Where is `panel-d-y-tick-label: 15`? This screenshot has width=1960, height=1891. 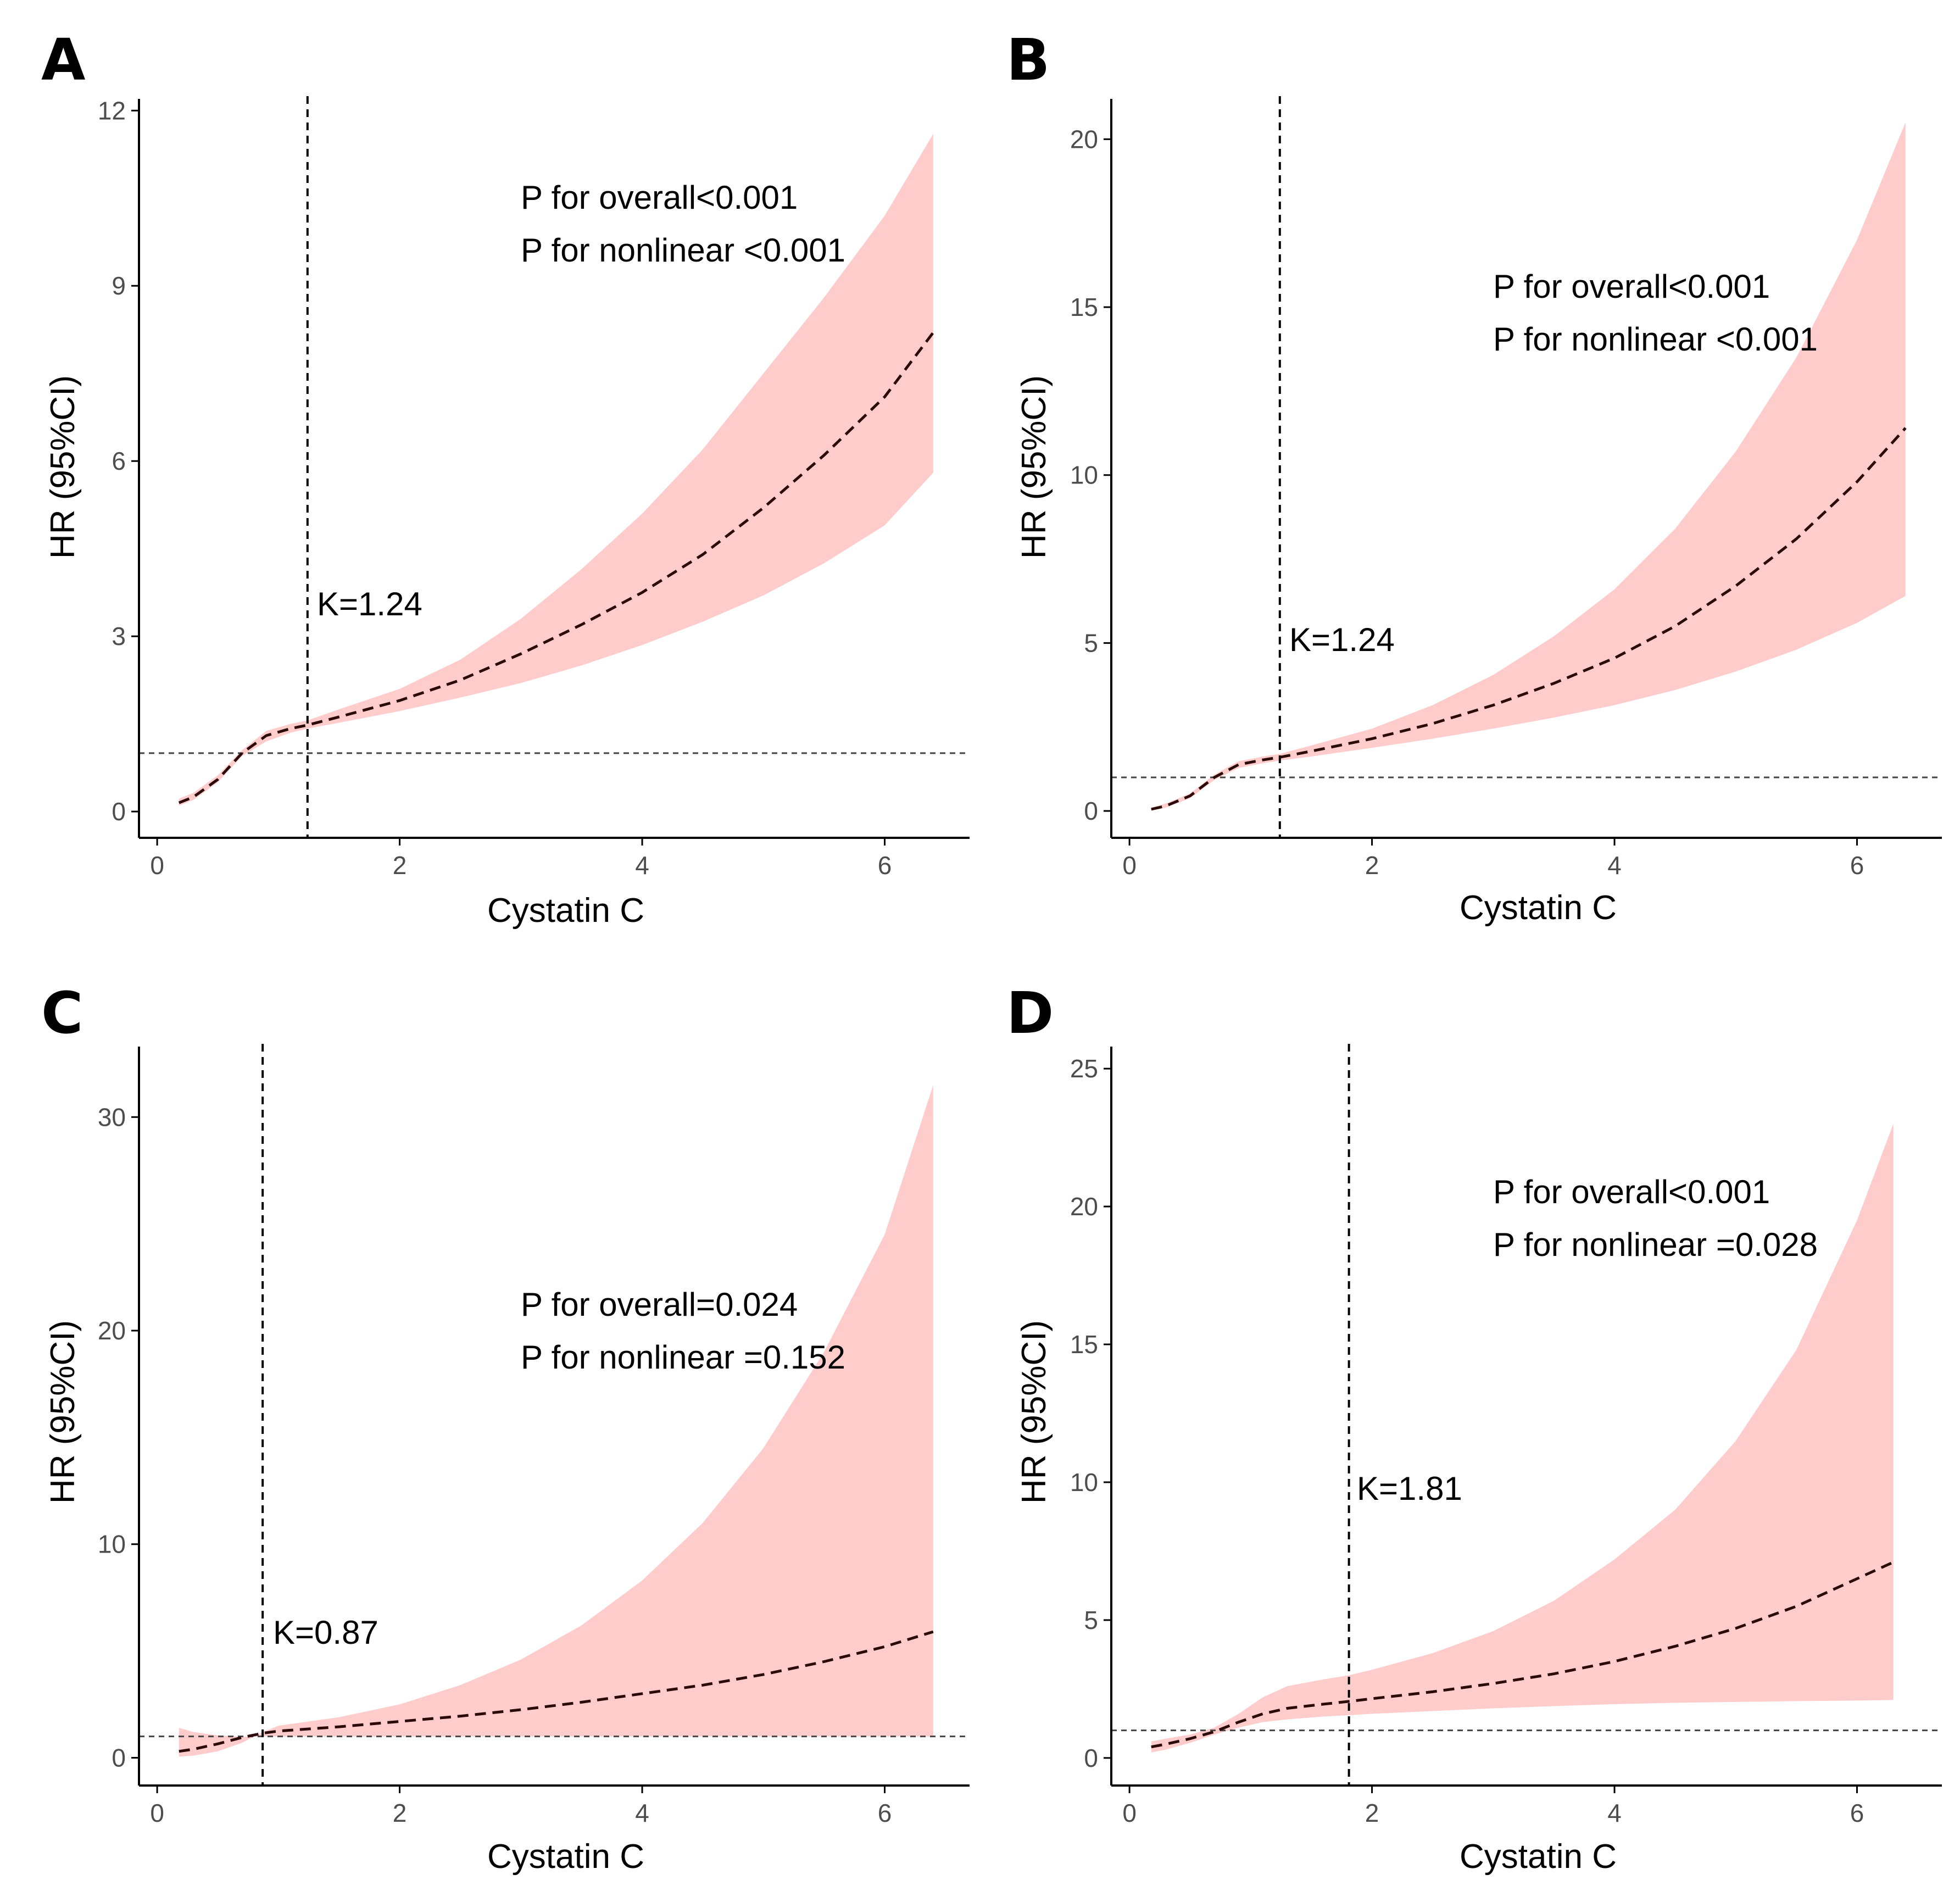
panel-d-y-tick-label: 15 is located at coordinates (1084, 1344).